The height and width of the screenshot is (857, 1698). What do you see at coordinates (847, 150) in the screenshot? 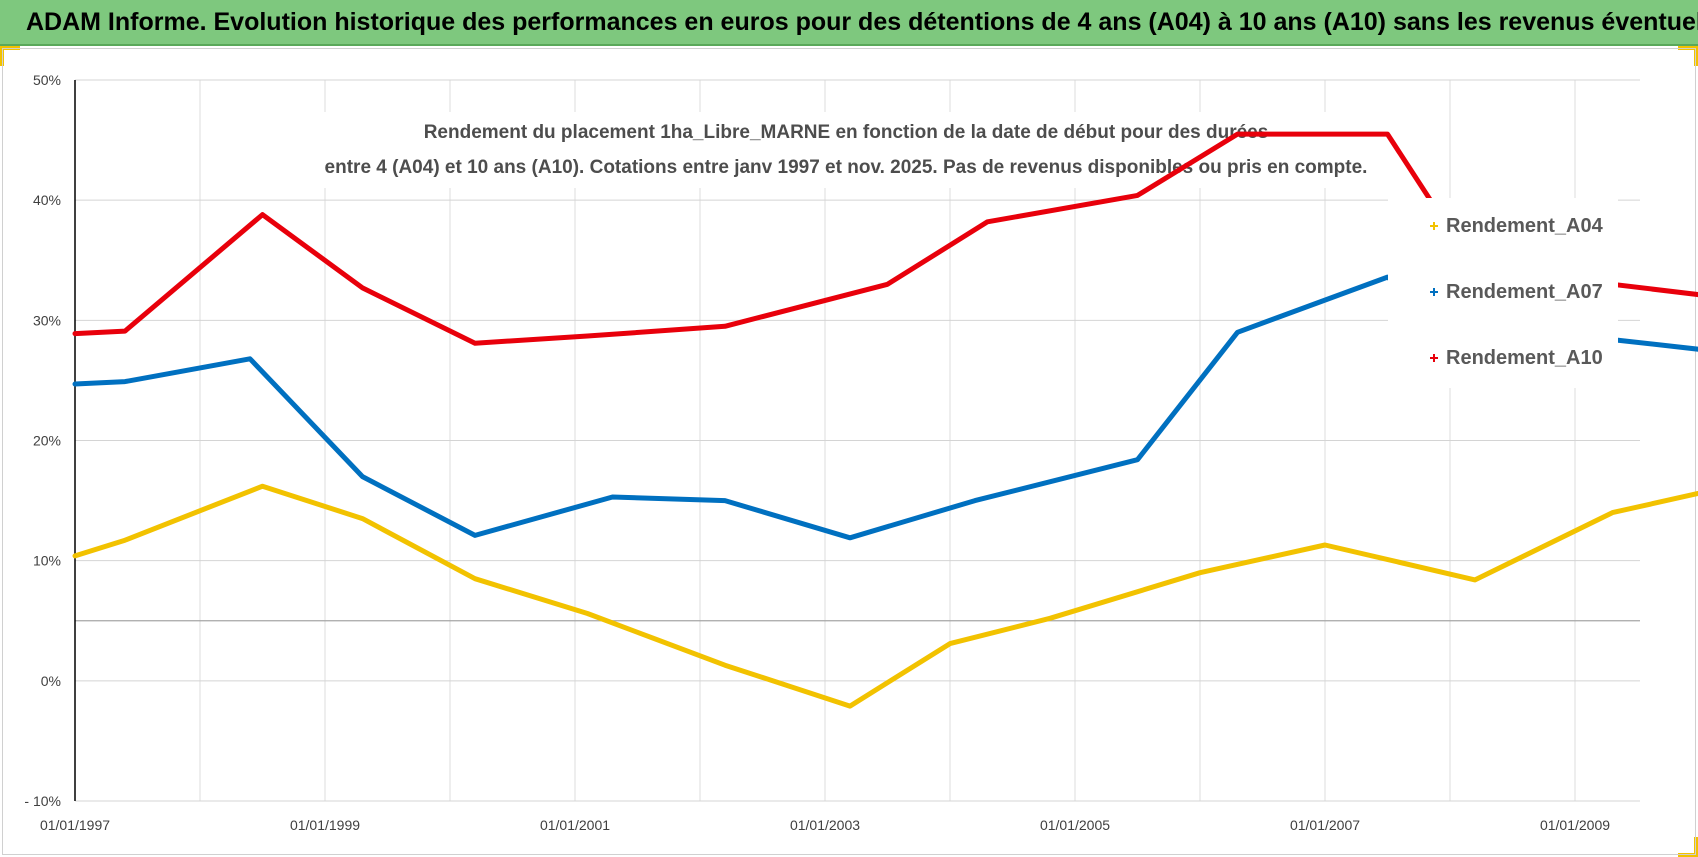
I see `chart-title-background` at bounding box center [847, 150].